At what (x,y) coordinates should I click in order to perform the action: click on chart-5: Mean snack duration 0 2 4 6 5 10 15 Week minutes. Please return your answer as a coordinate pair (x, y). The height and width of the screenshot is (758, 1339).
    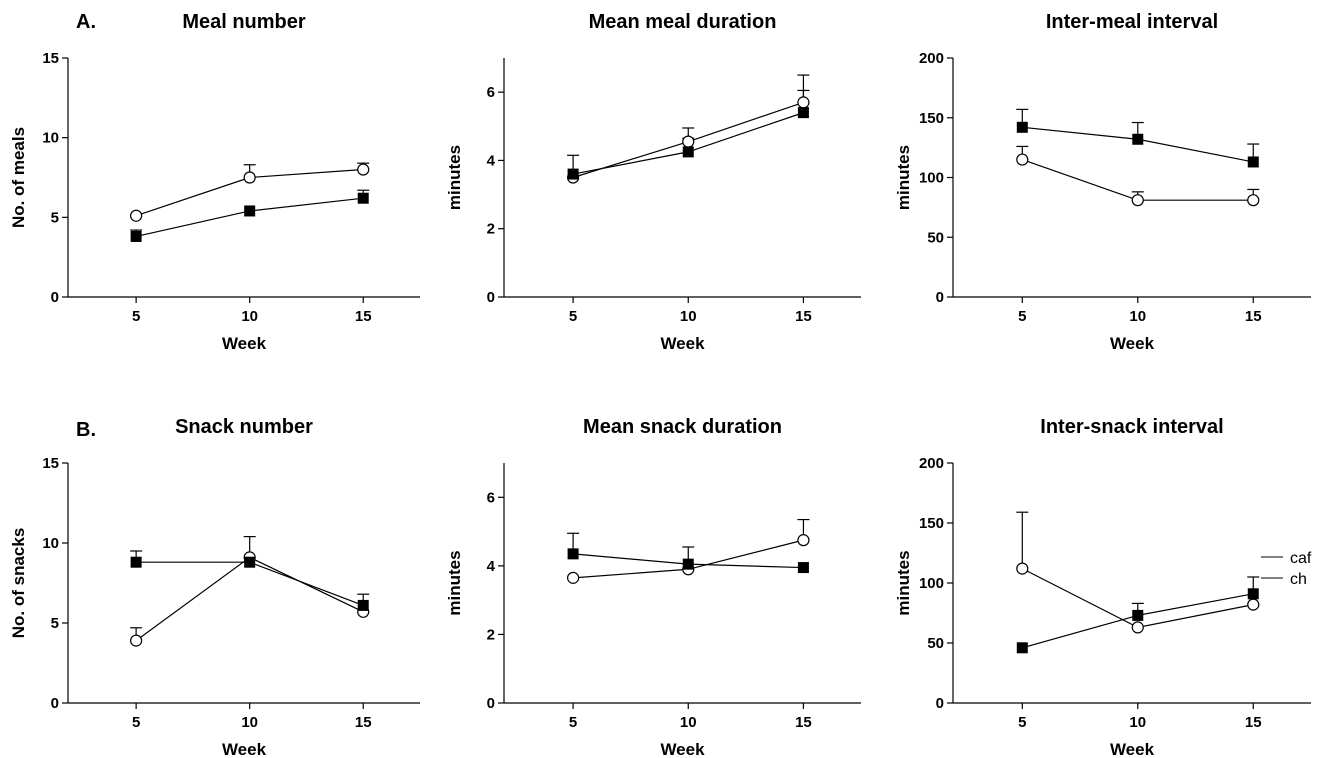
    Looking at the image, I should click on (653, 587).